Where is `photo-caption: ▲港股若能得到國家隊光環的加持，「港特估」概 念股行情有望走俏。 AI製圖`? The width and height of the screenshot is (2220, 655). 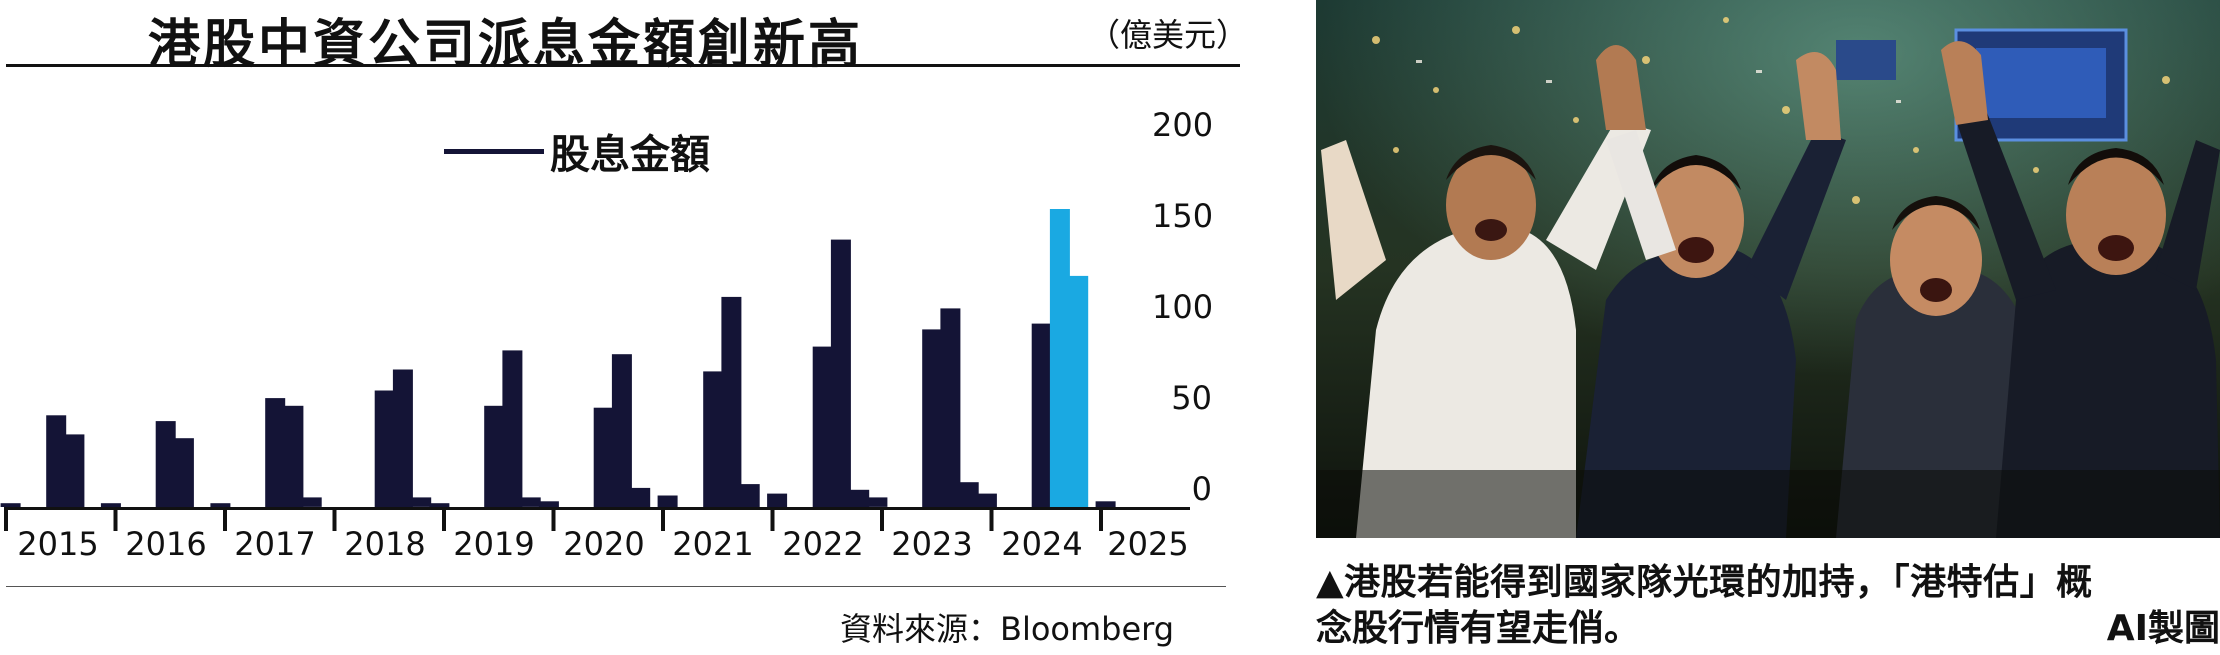
photo-caption: ▲港股若能得到國家隊光環的加持，「港特估」概 念股行情有望走俏。 AI製圖 is located at coordinates (1768, 606).